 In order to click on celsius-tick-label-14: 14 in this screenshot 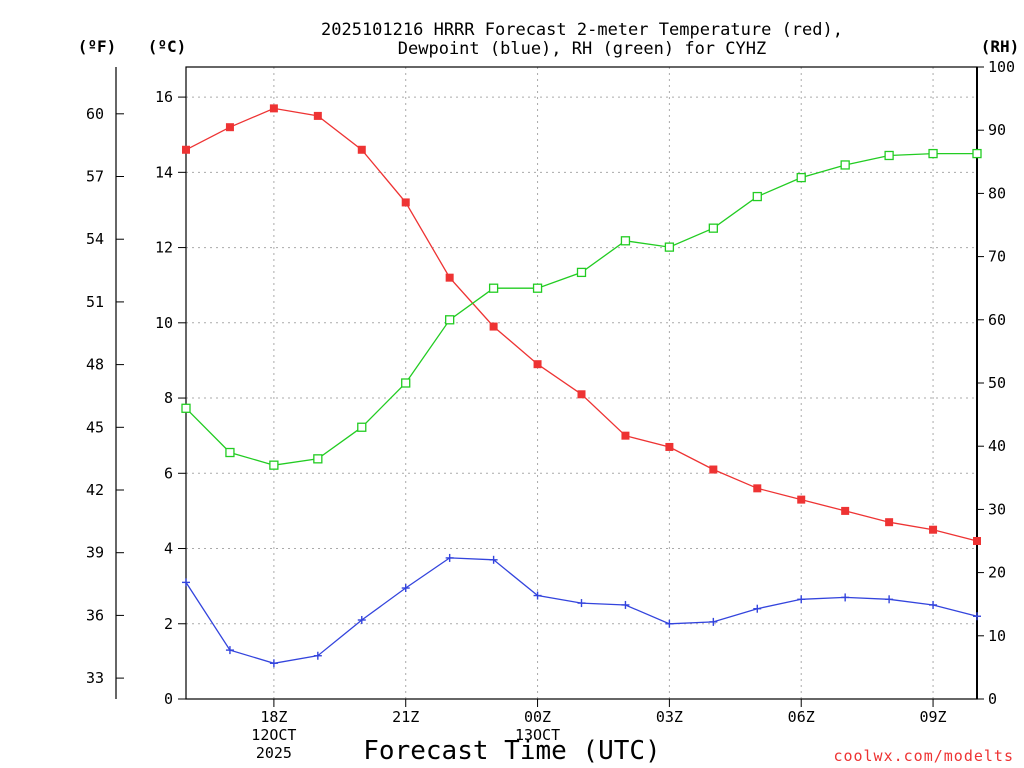, I will do `click(164, 172)`.